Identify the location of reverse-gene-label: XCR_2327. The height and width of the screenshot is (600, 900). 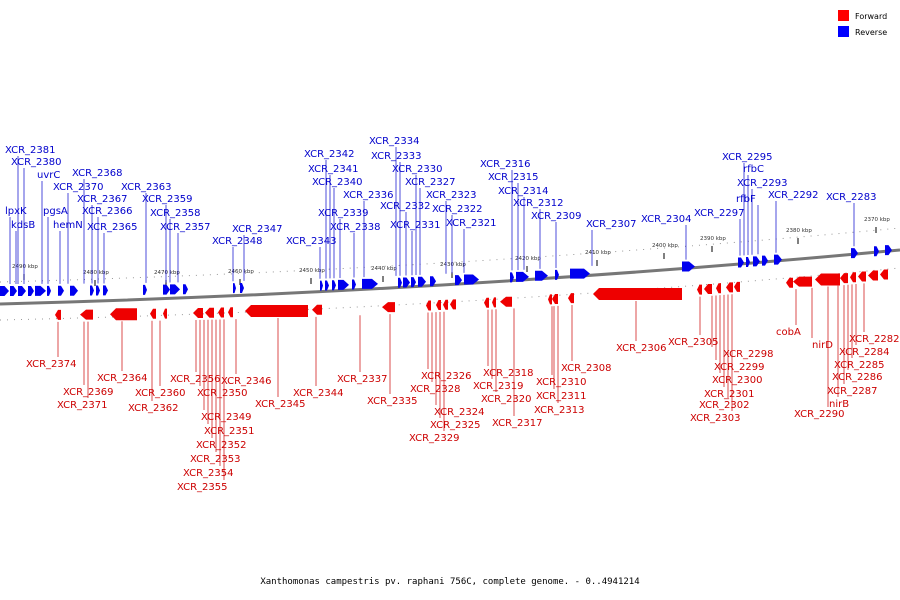
(430, 182).